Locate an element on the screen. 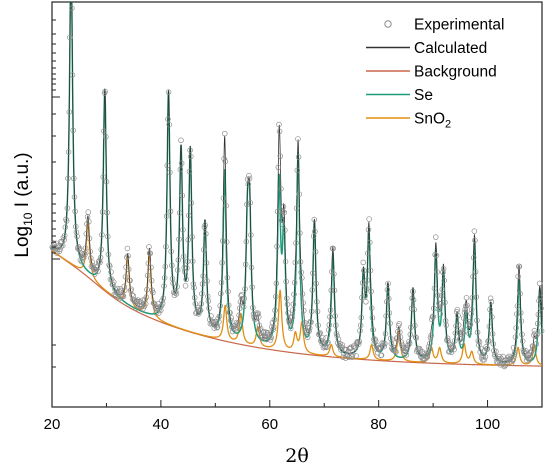 The height and width of the screenshot is (472, 550). legend: Experimental Calculated Background Se SnO2 is located at coordinates (435, 74).